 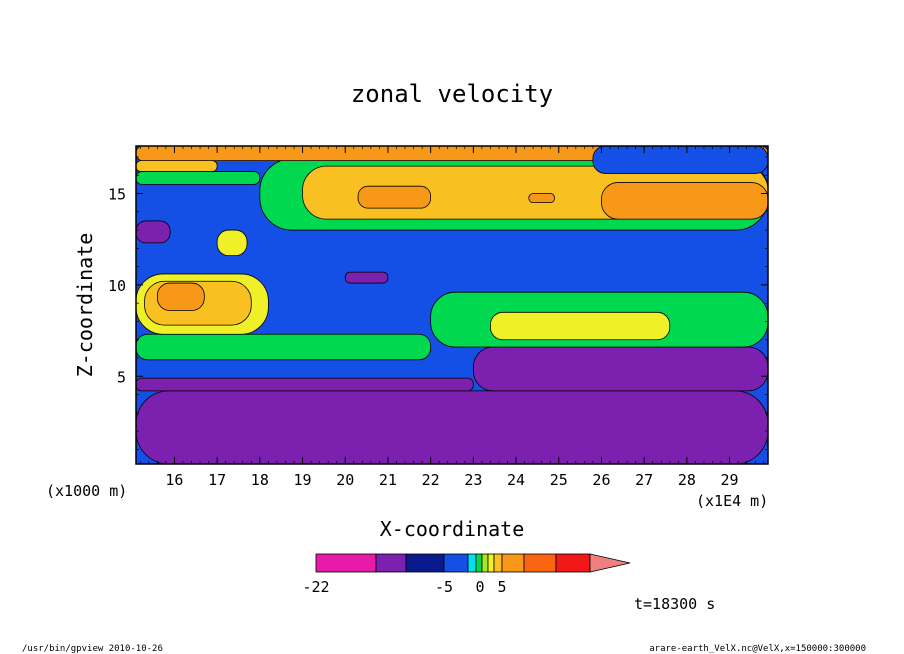 I want to click on x-tick-label: 18, so click(x=260, y=480).